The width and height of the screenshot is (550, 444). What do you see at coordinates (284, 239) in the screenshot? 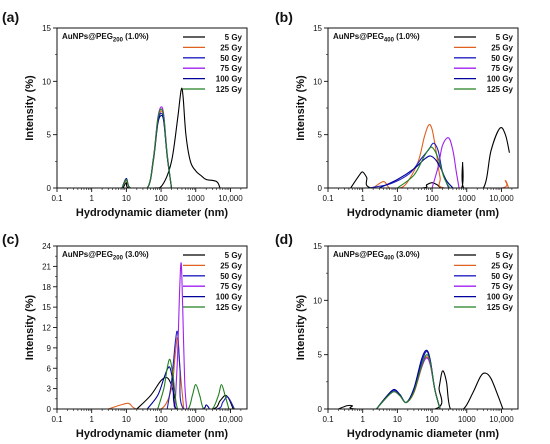
I see `panel-label: (d)` at bounding box center [284, 239].